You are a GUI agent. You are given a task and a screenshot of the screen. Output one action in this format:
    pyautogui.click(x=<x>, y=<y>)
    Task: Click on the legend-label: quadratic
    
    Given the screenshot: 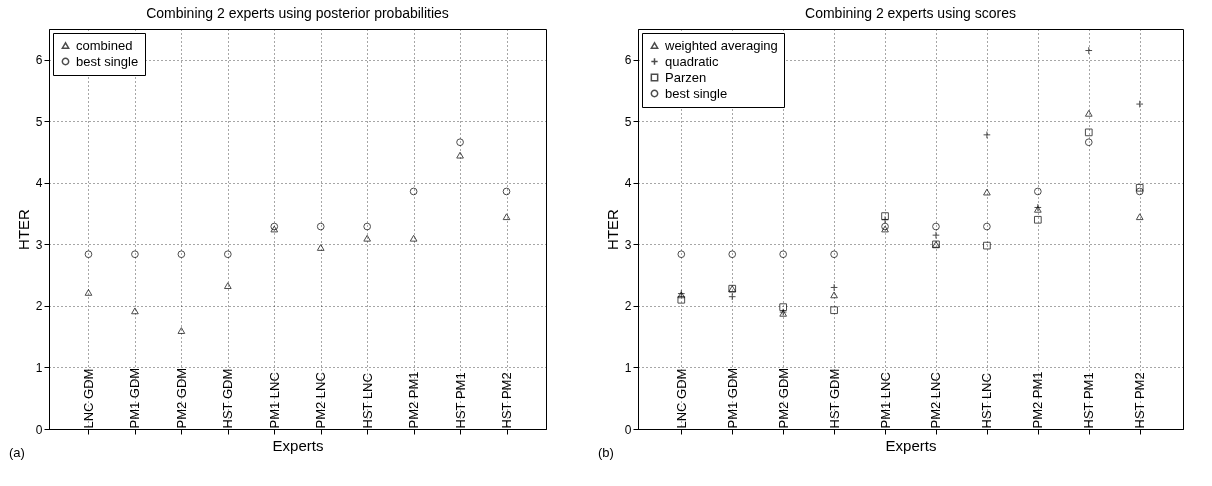 What is the action you would take?
    pyautogui.click(x=692, y=61)
    